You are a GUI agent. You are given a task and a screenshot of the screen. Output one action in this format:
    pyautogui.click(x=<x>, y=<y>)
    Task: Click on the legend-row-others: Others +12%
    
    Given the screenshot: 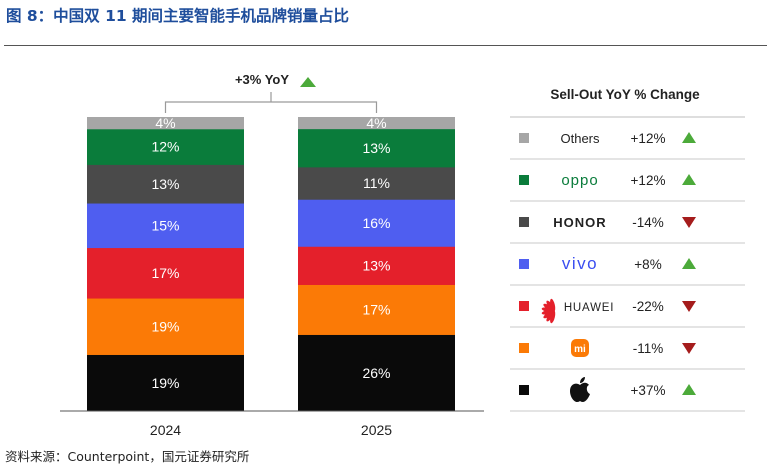 What is the action you would take?
    pyautogui.click(x=607, y=138)
    